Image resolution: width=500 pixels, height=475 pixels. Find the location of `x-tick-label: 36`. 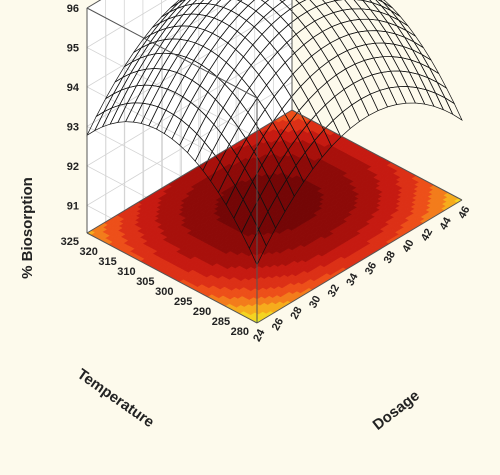

x-tick-label: 36 is located at coordinates (371, 268).